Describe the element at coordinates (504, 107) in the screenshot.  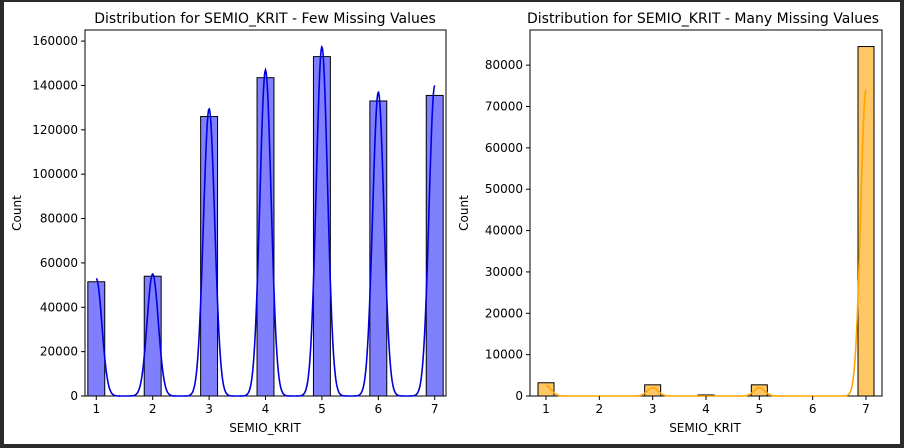
I see `y-tick-label: 70000` at that location.